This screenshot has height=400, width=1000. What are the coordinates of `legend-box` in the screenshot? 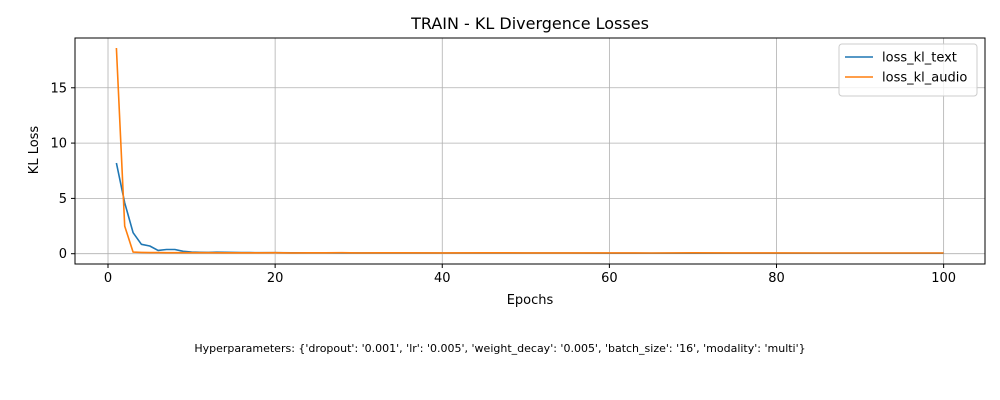 It's located at (908, 70).